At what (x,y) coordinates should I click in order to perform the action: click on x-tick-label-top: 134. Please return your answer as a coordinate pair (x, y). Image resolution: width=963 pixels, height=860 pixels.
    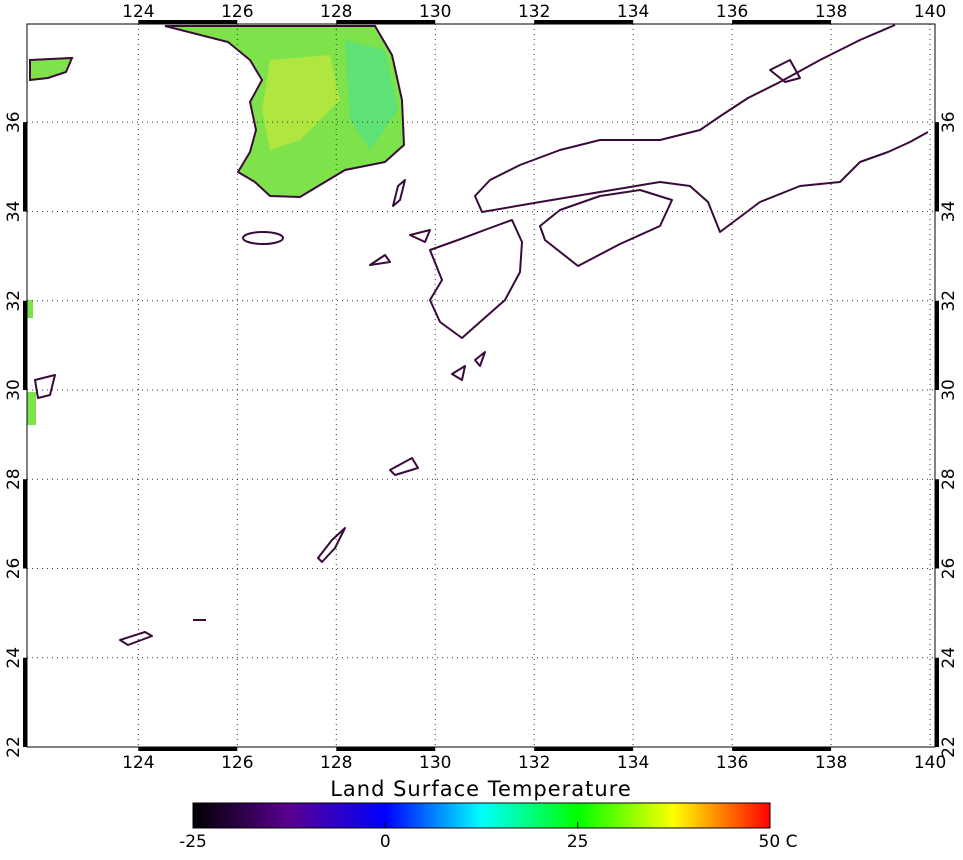
    Looking at the image, I should click on (633, 12).